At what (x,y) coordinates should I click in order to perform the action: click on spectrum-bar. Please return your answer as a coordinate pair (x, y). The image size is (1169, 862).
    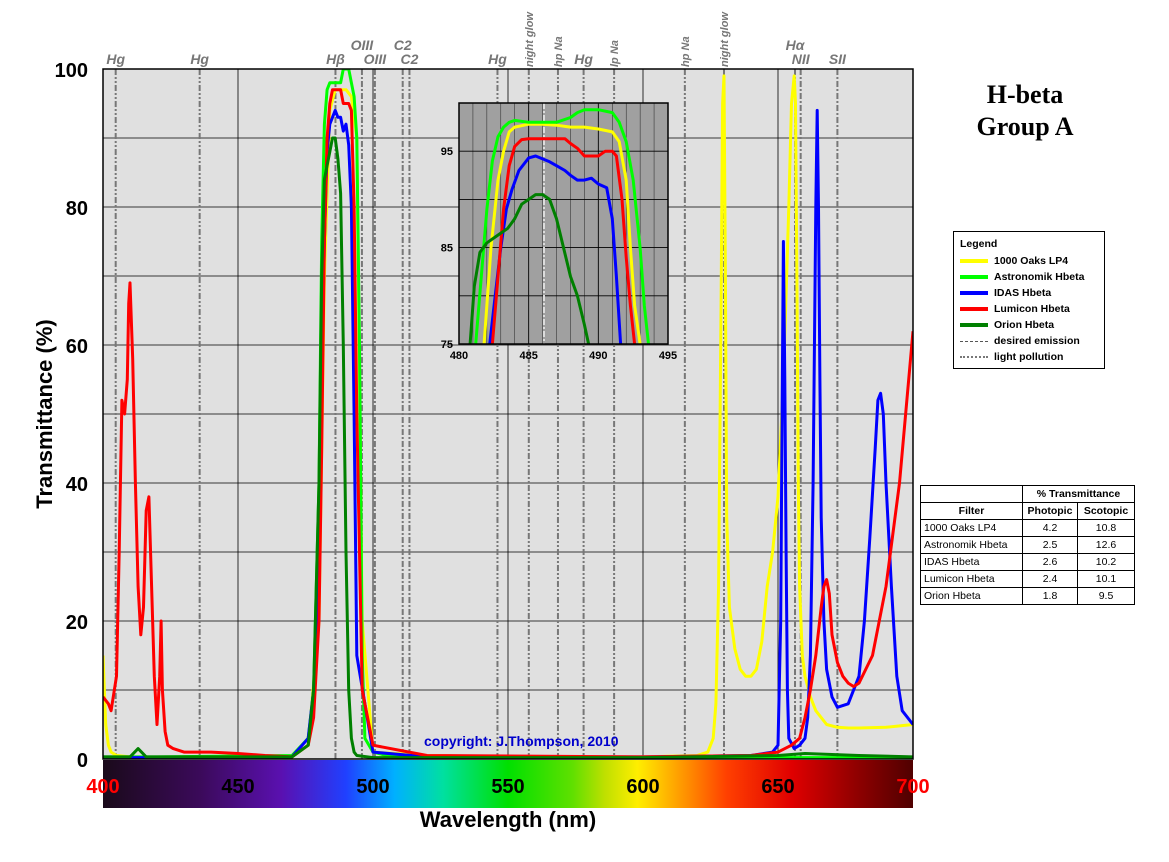
    Looking at the image, I should click on (508, 784).